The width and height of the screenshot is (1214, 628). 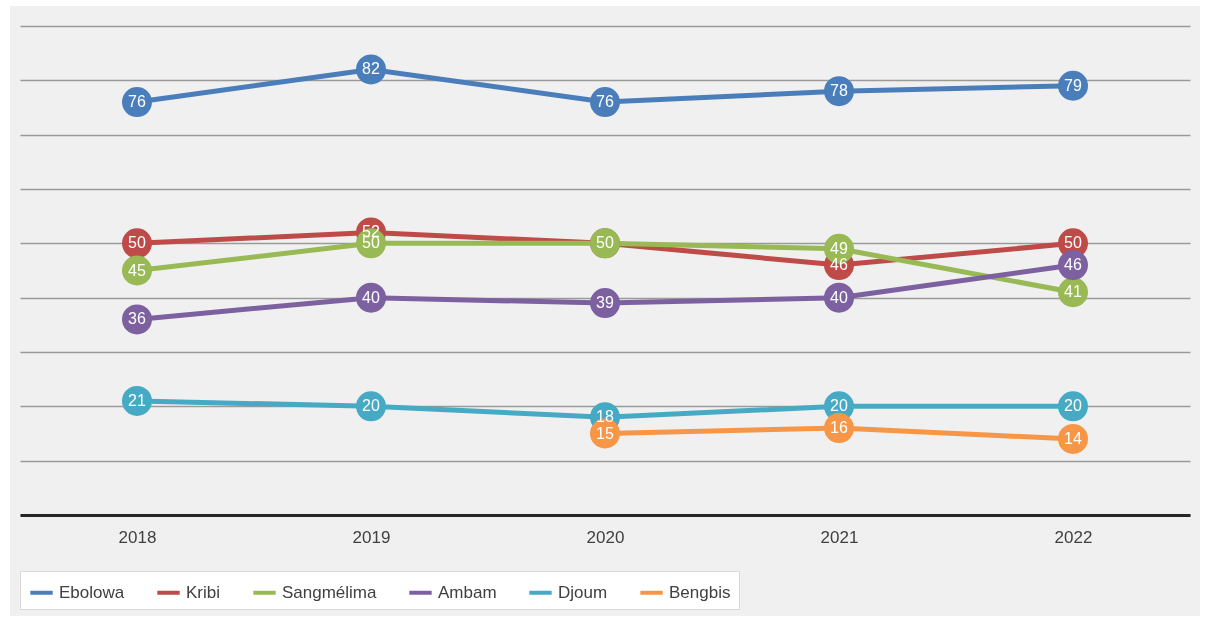 What do you see at coordinates (371, 69) in the screenshot?
I see `data-label: 82` at bounding box center [371, 69].